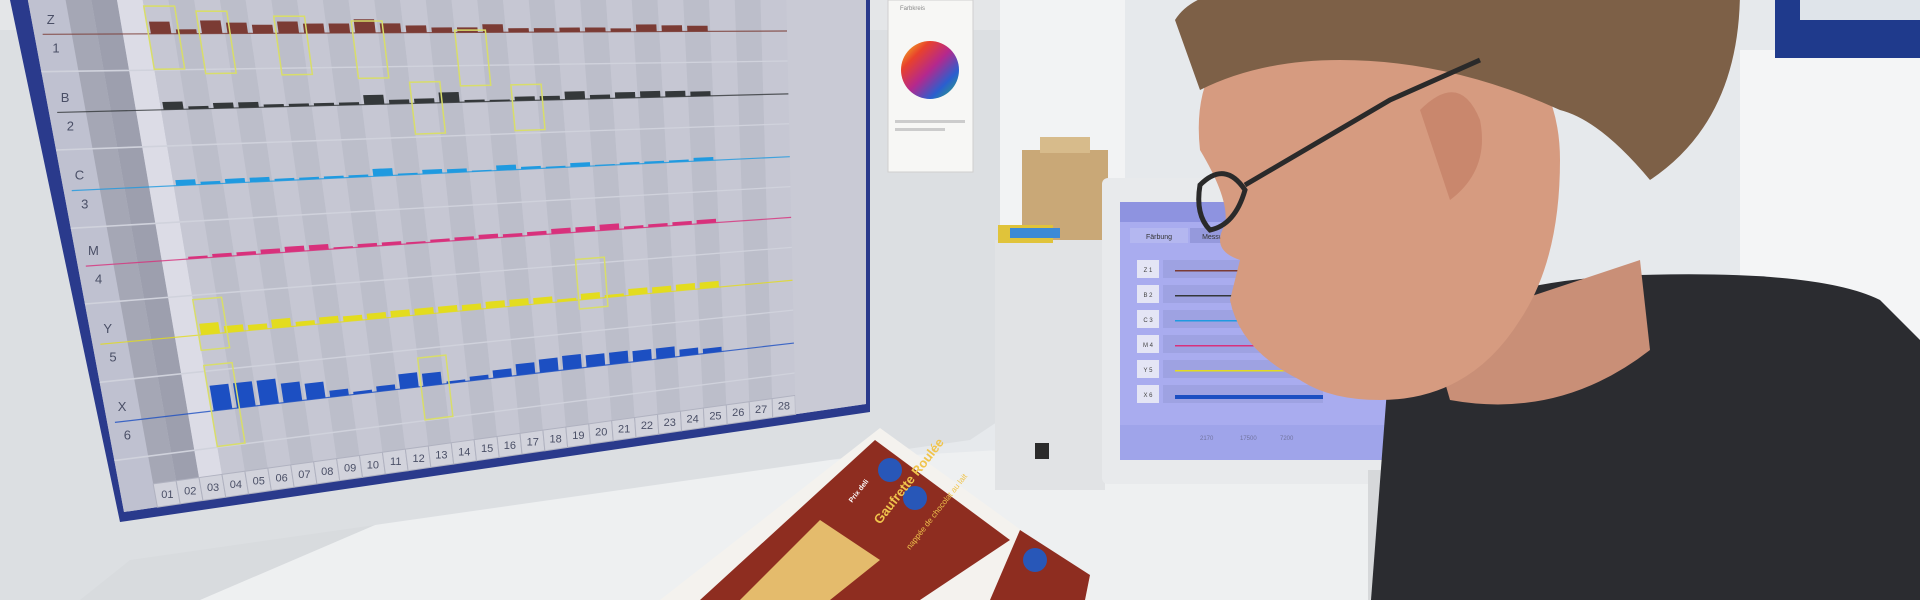 The image size is (1920, 600). Describe the element at coordinates (236, 485) in the screenshot. I see `zone-number: 04` at that location.